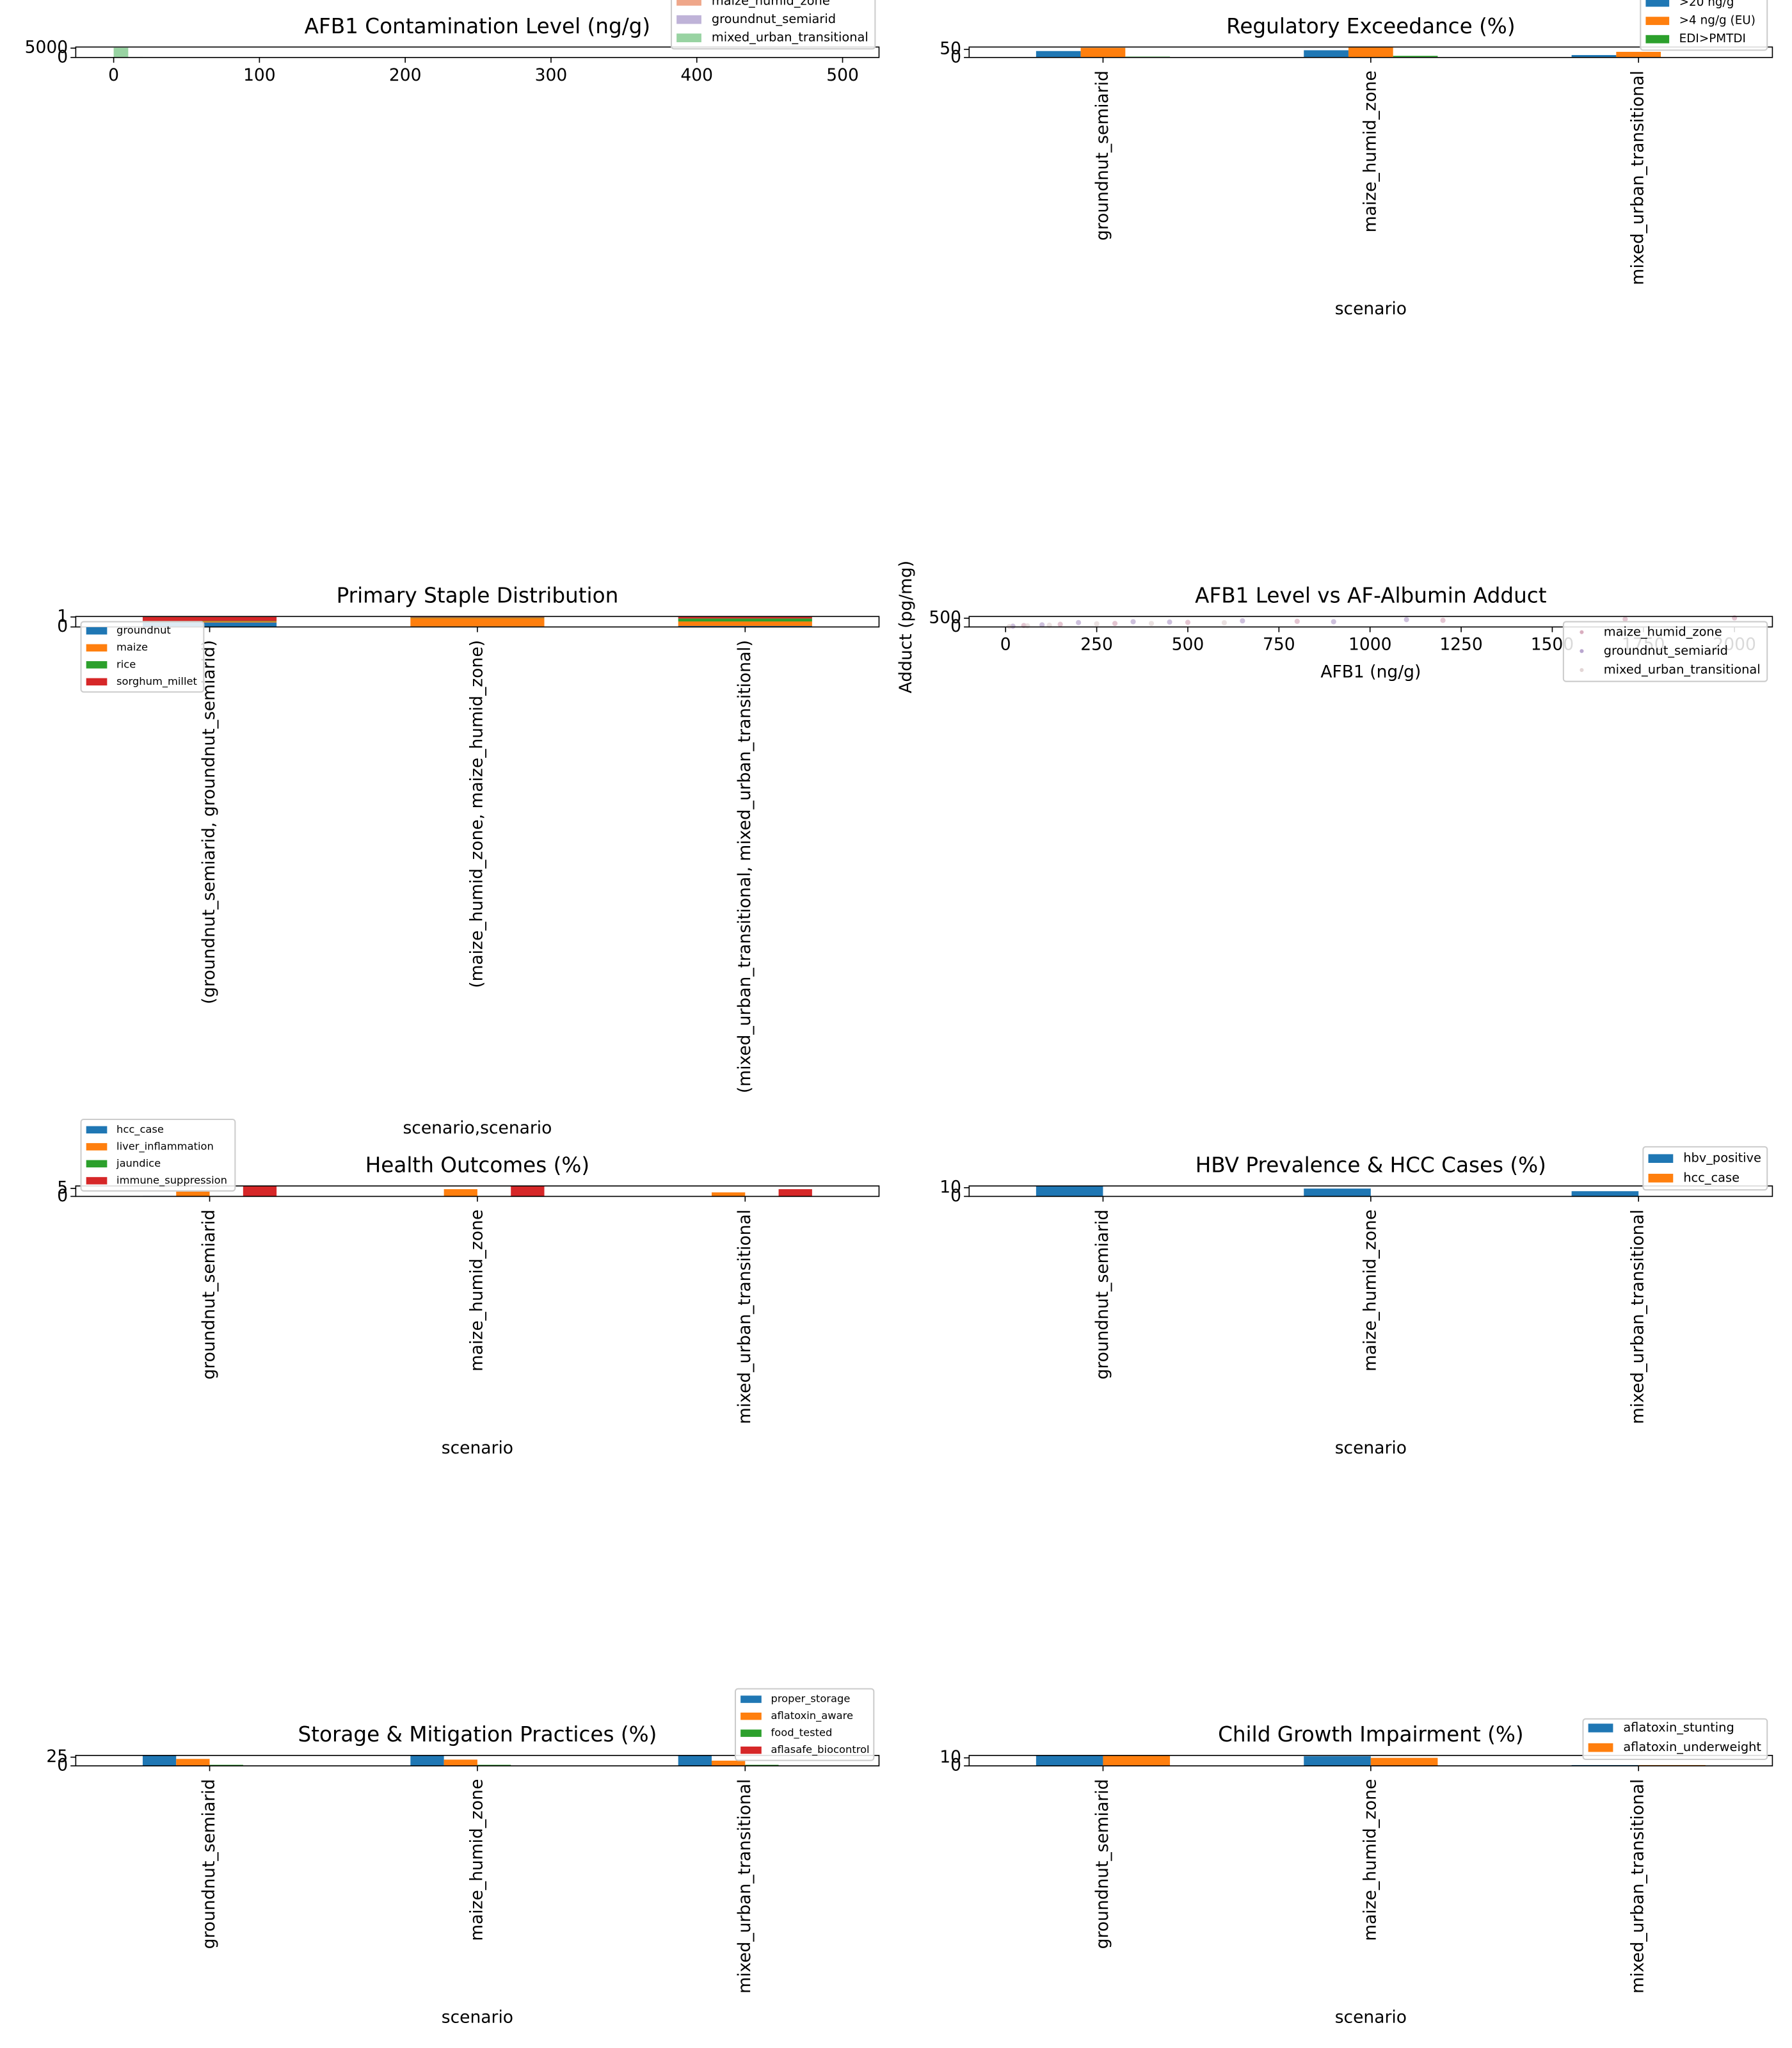  What do you see at coordinates (696, 75) in the screenshot?
I see `x-tick-label: 400` at bounding box center [696, 75].